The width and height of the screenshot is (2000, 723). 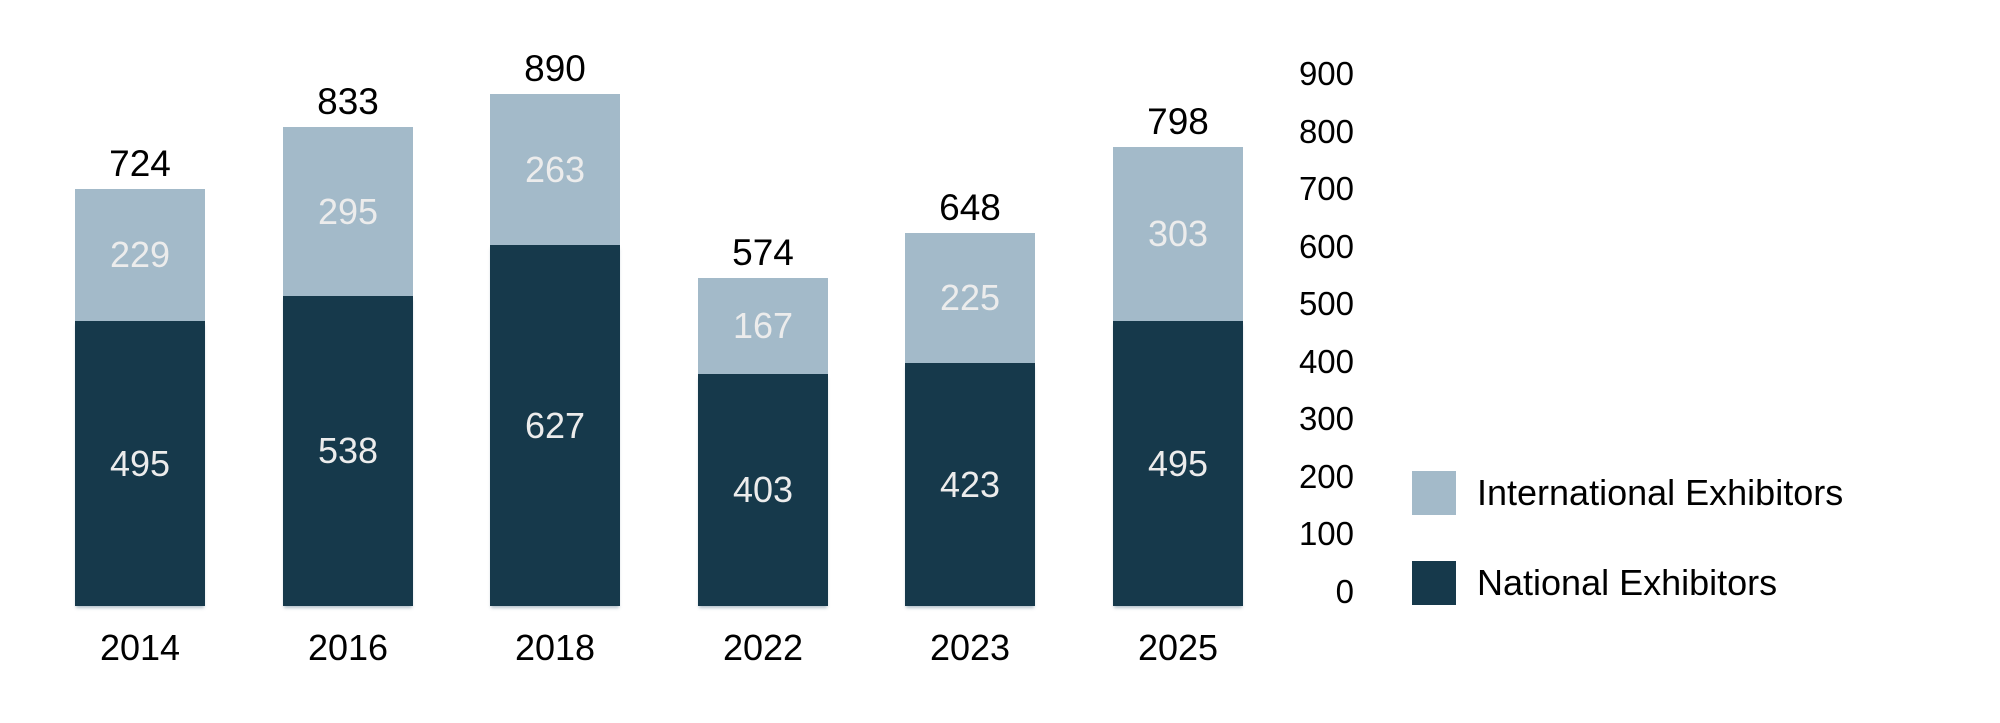 I want to click on segment-value-national: 627, so click(x=555, y=425).